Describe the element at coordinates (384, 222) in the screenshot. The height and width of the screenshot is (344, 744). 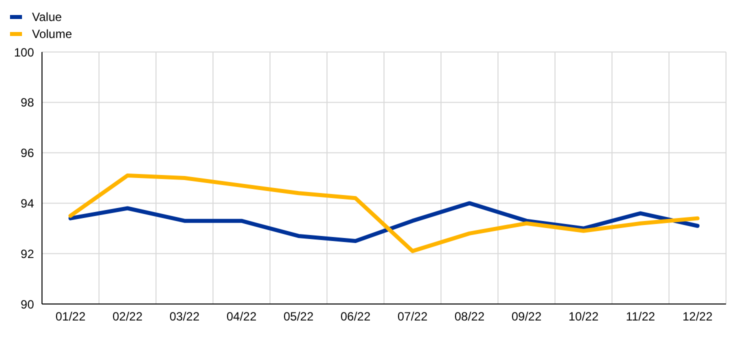
I see `line-series` at that location.